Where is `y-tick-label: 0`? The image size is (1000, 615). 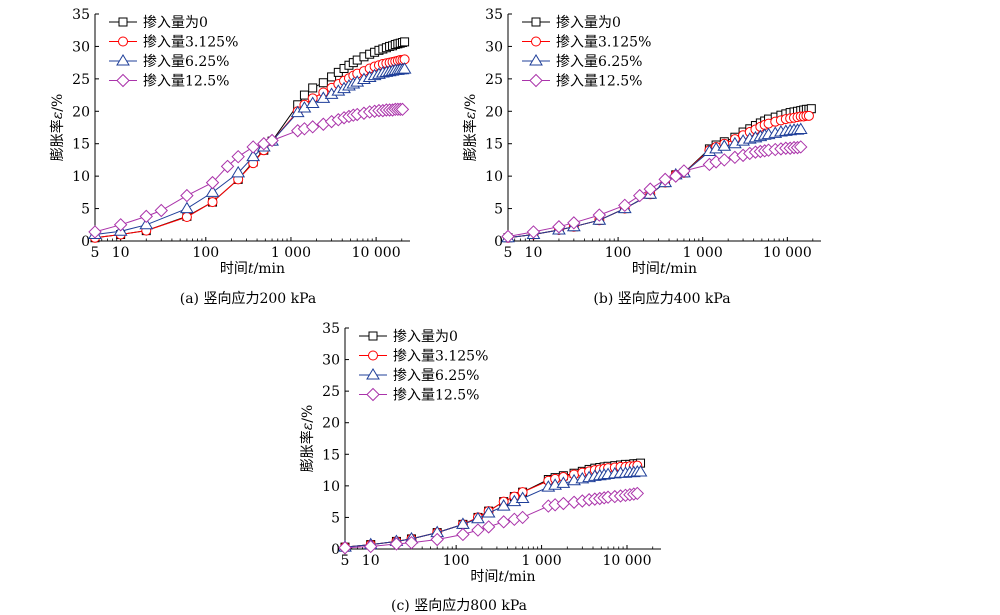
y-tick-label: 0 is located at coordinates (85, 242).